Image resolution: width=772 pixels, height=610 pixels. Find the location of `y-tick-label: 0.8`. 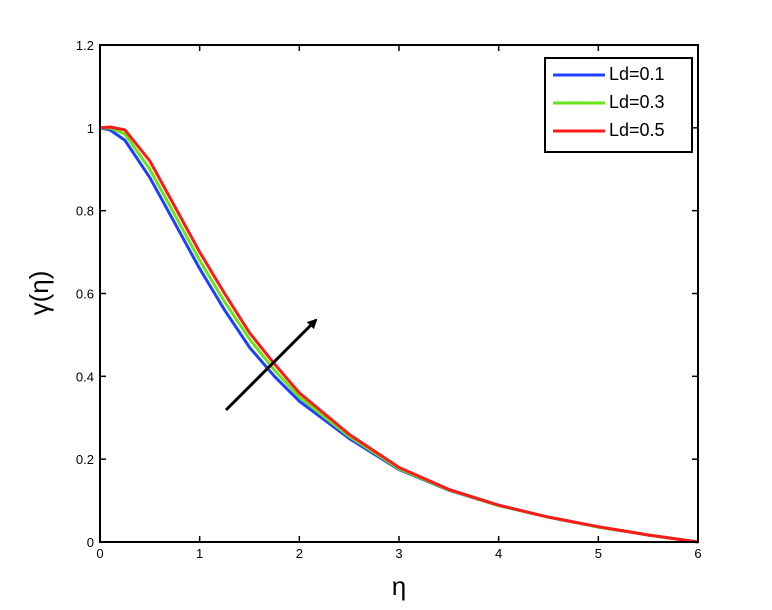

y-tick-label: 0.8 is located at coordinates (85, 211).